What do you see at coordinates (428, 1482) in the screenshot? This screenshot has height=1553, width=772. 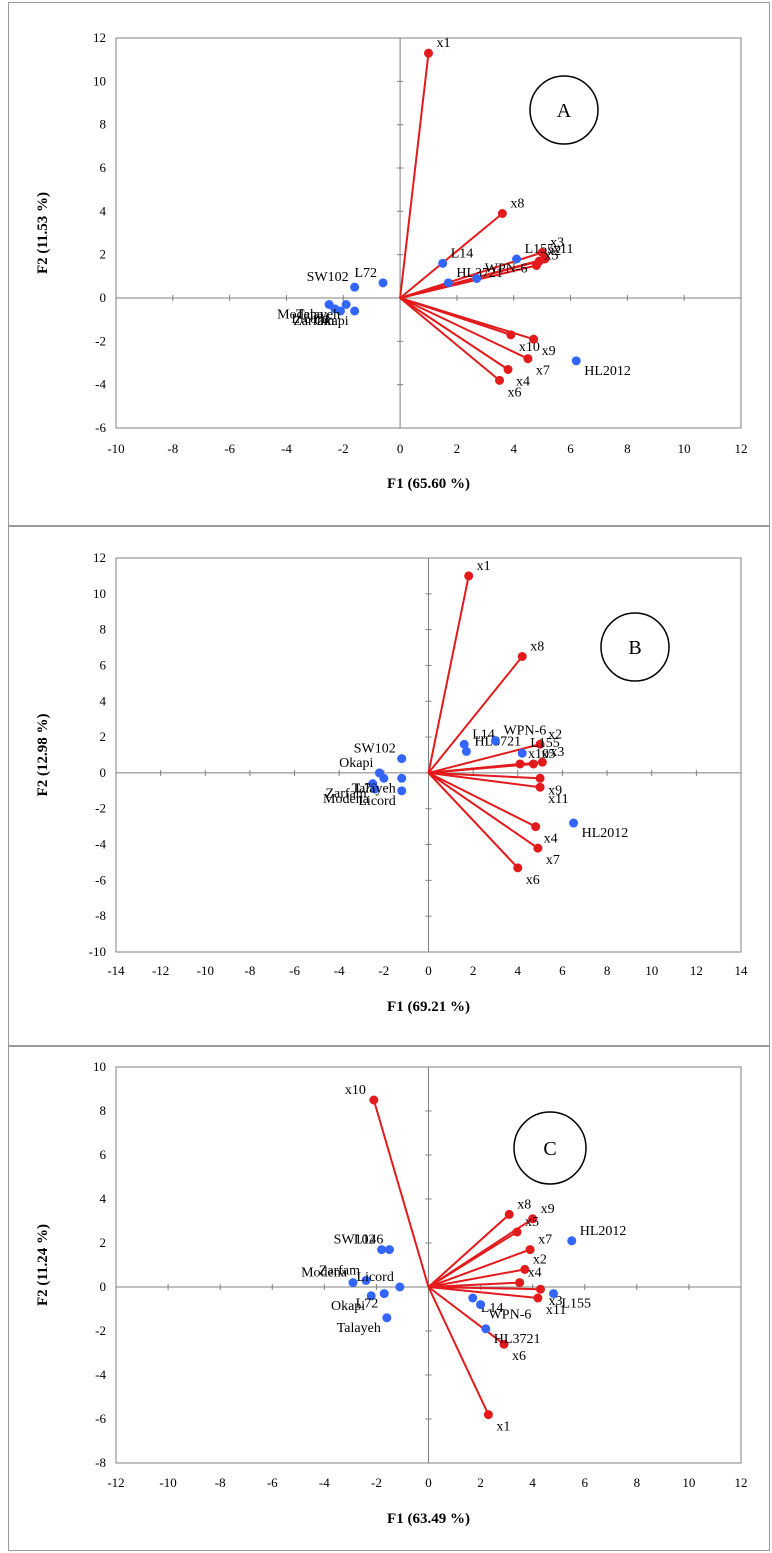 I see `x-tick-label: 0` at bounding box center [428, 1482].